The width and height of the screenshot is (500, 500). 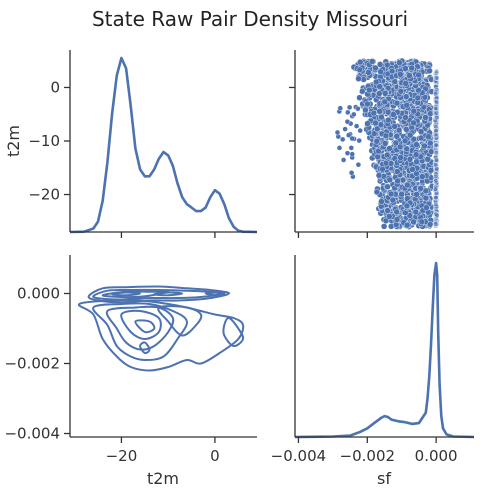 I want to click on x-ticks-t2m: −20 0, so click(x=163, y=451).